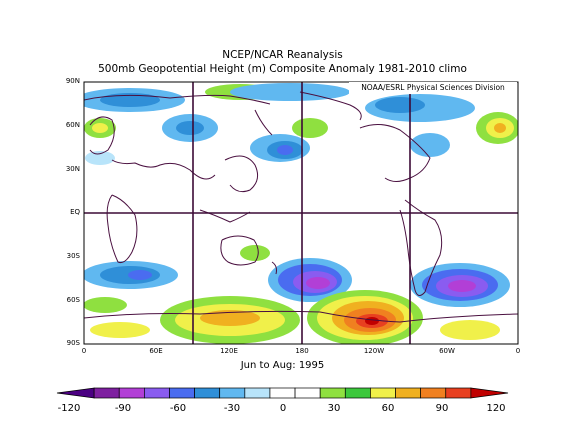 This screenshot has width=565, height=437. Describe the element at coordinates (282, 55) in the screenshot. I see `map-title: NCEP/NCAR Reanalysis` at that location.